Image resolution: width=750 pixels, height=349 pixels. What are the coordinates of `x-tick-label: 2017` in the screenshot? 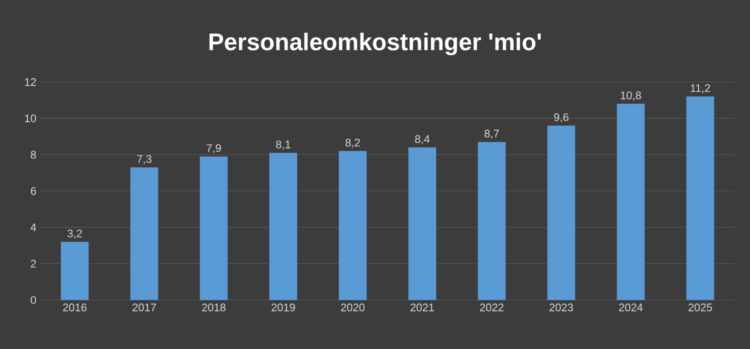 It's located at (144, 308).